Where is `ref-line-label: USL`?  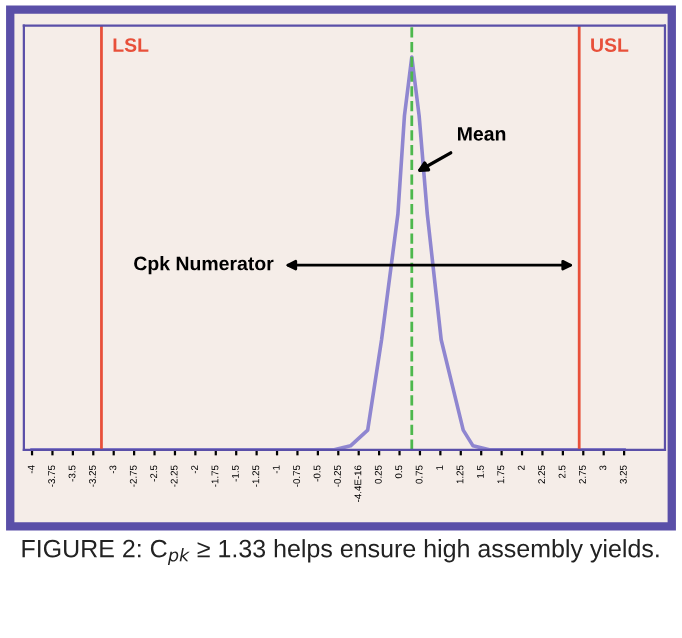 ref-line-label: USL is located at coordinates (610, 45).